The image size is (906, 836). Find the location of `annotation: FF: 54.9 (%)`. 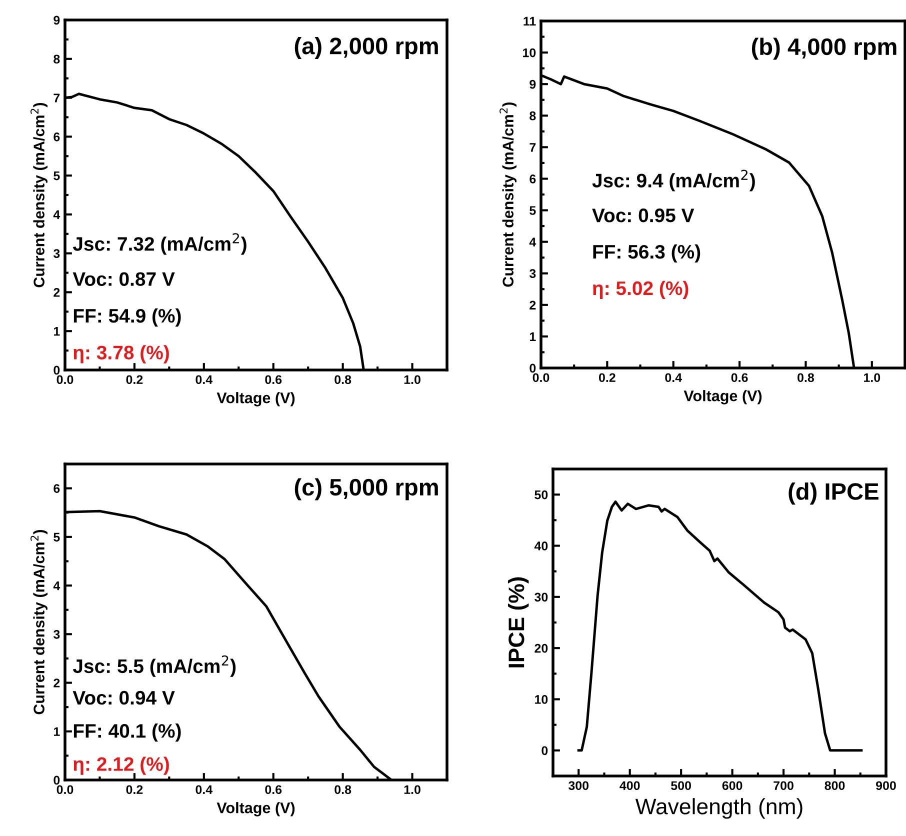

annotation: FF: 54.9 (%) is located at coordinates (127, 317).